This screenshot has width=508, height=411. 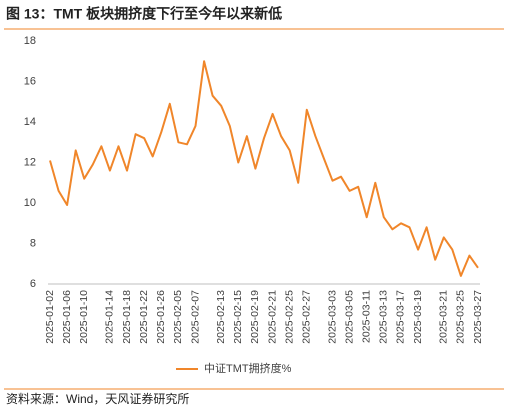 I want to click on x-tick-label: 2025-01-26, so click(x=161, y=317).